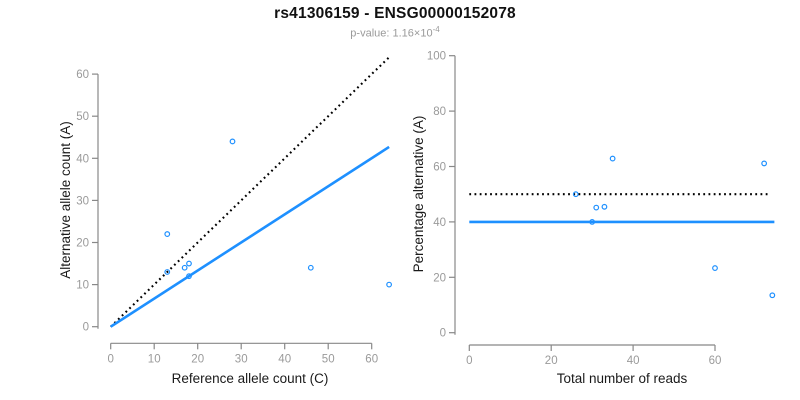 The height and width of the screenshot is (400, 800). I want to click on y-tick-label: 30, so click(82, 201).